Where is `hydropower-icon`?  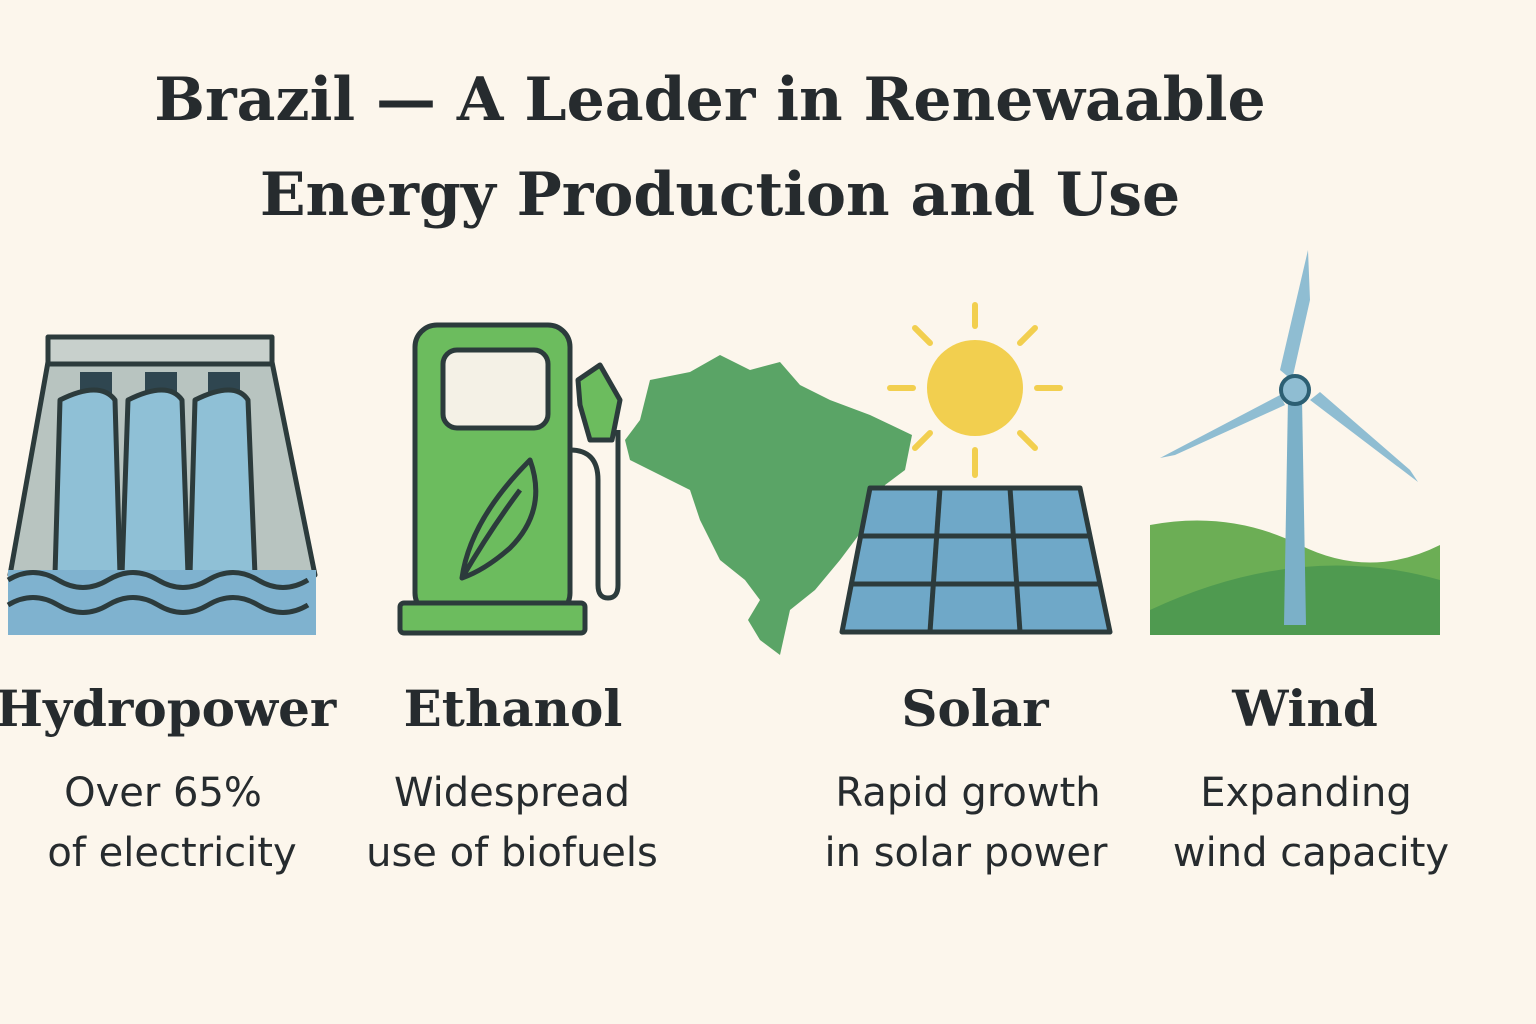
hydropower-icon is located at coordinates (162, 484).